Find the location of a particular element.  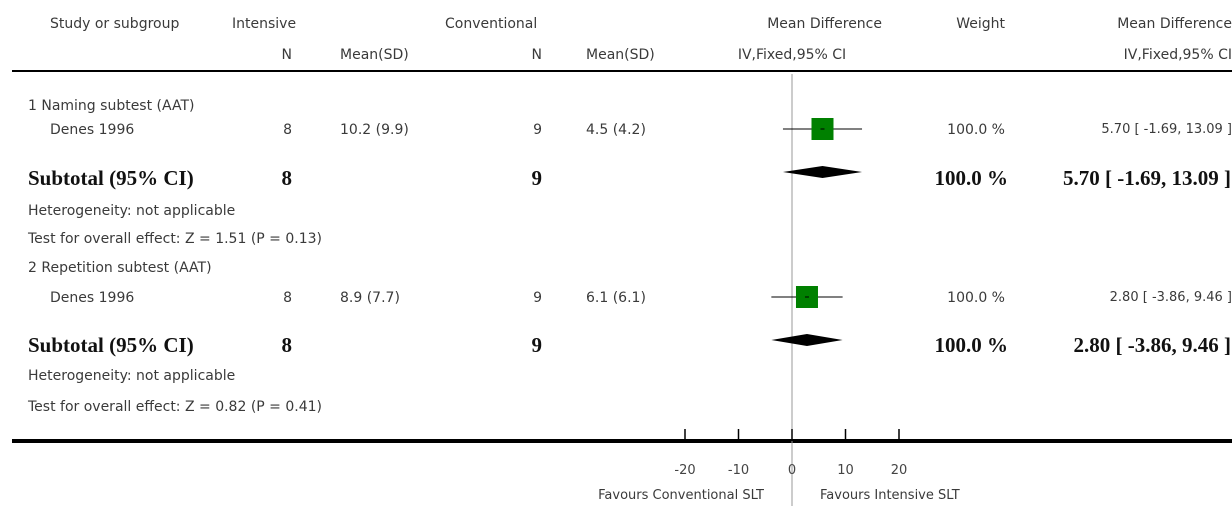

group-1-subtotal-weight: 100.0 % is located at coordinates (971, 178).